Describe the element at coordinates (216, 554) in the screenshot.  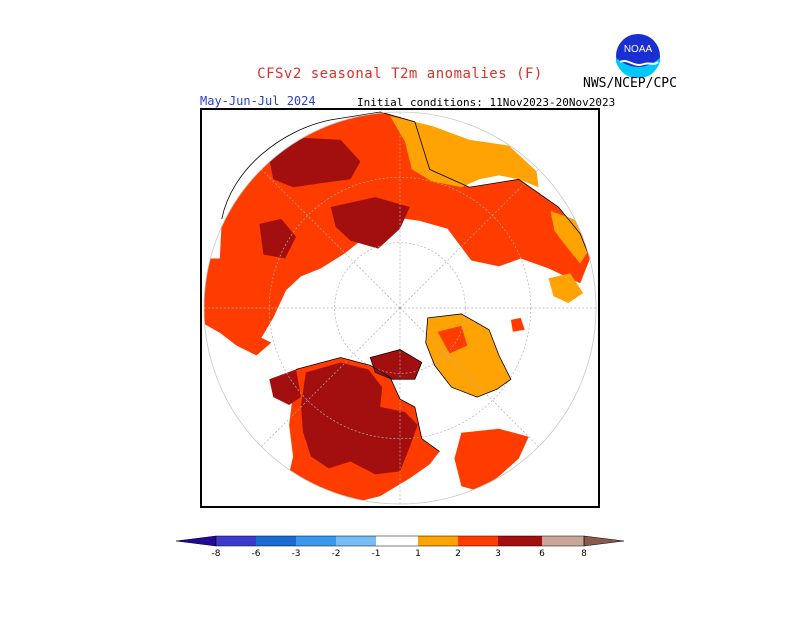
I see `legend-tick: -8` at that location.